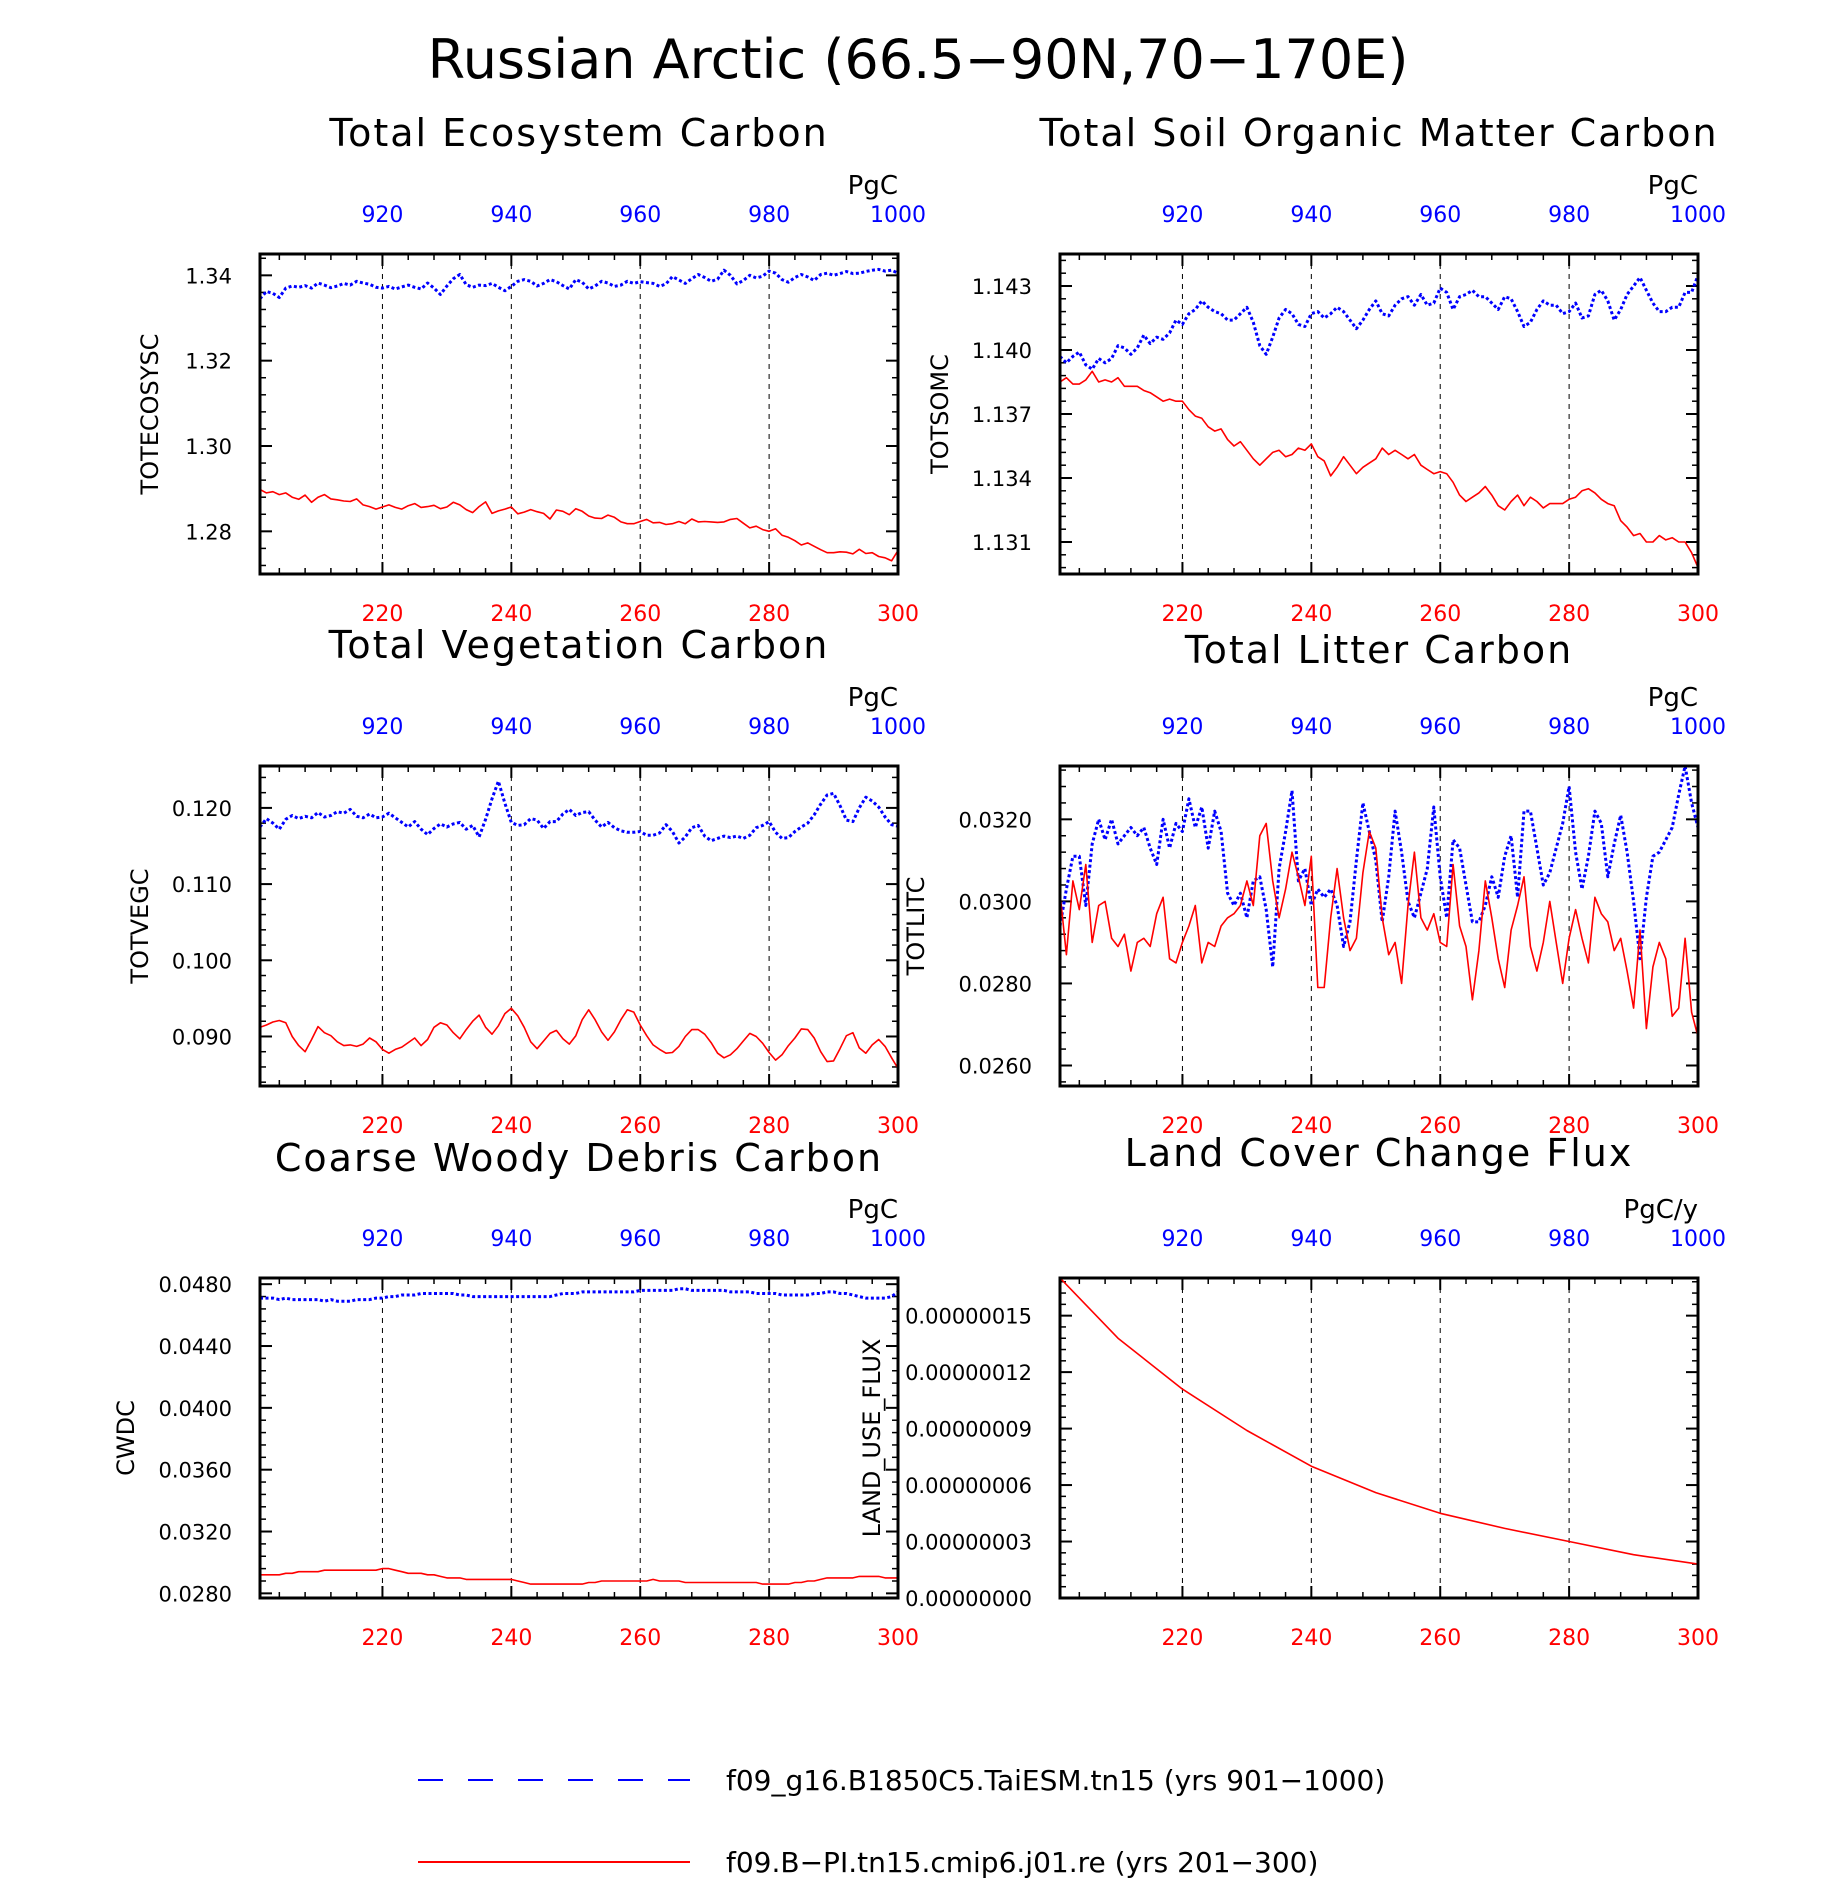 This screenshot has height=1884, width=1836. What do you see at coordinates (208, 447) in the screenshot?
I see `y-tick-label: 1.30` at bounding box center [208, 447].